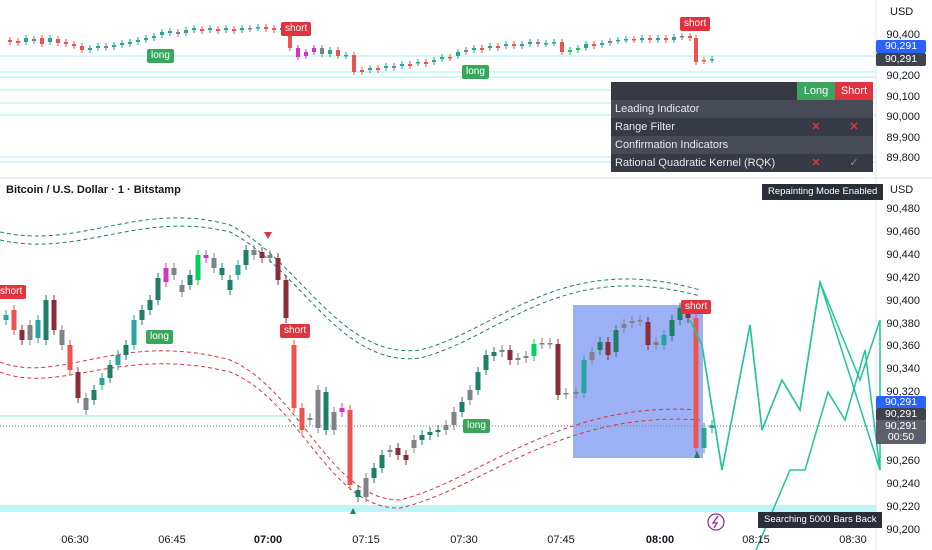  Describe the element at coordinates (696, 307) in the screenshot. I see `short-signal: short` at that location.